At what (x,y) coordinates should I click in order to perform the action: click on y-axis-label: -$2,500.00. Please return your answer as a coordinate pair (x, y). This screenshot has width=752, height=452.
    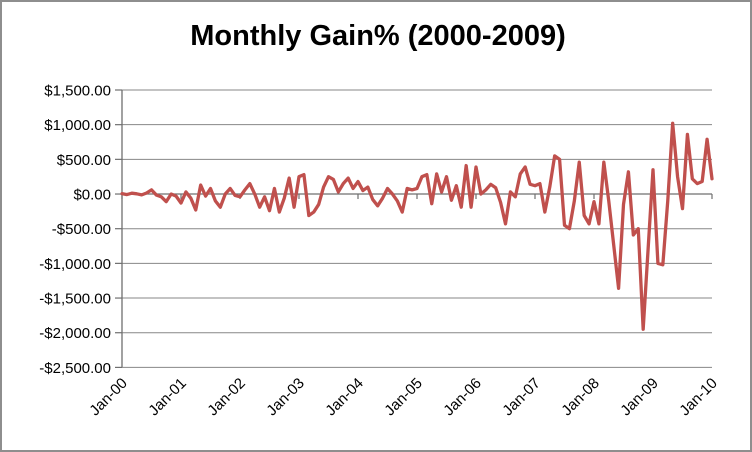
    Looking at the image, I should click on (75, 368).